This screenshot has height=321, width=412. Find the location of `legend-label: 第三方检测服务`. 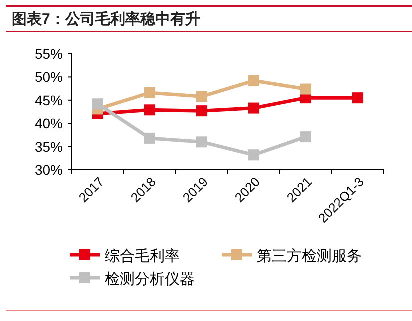

legend-label: 第三方检测服务 is located at coordinates (309, 256).